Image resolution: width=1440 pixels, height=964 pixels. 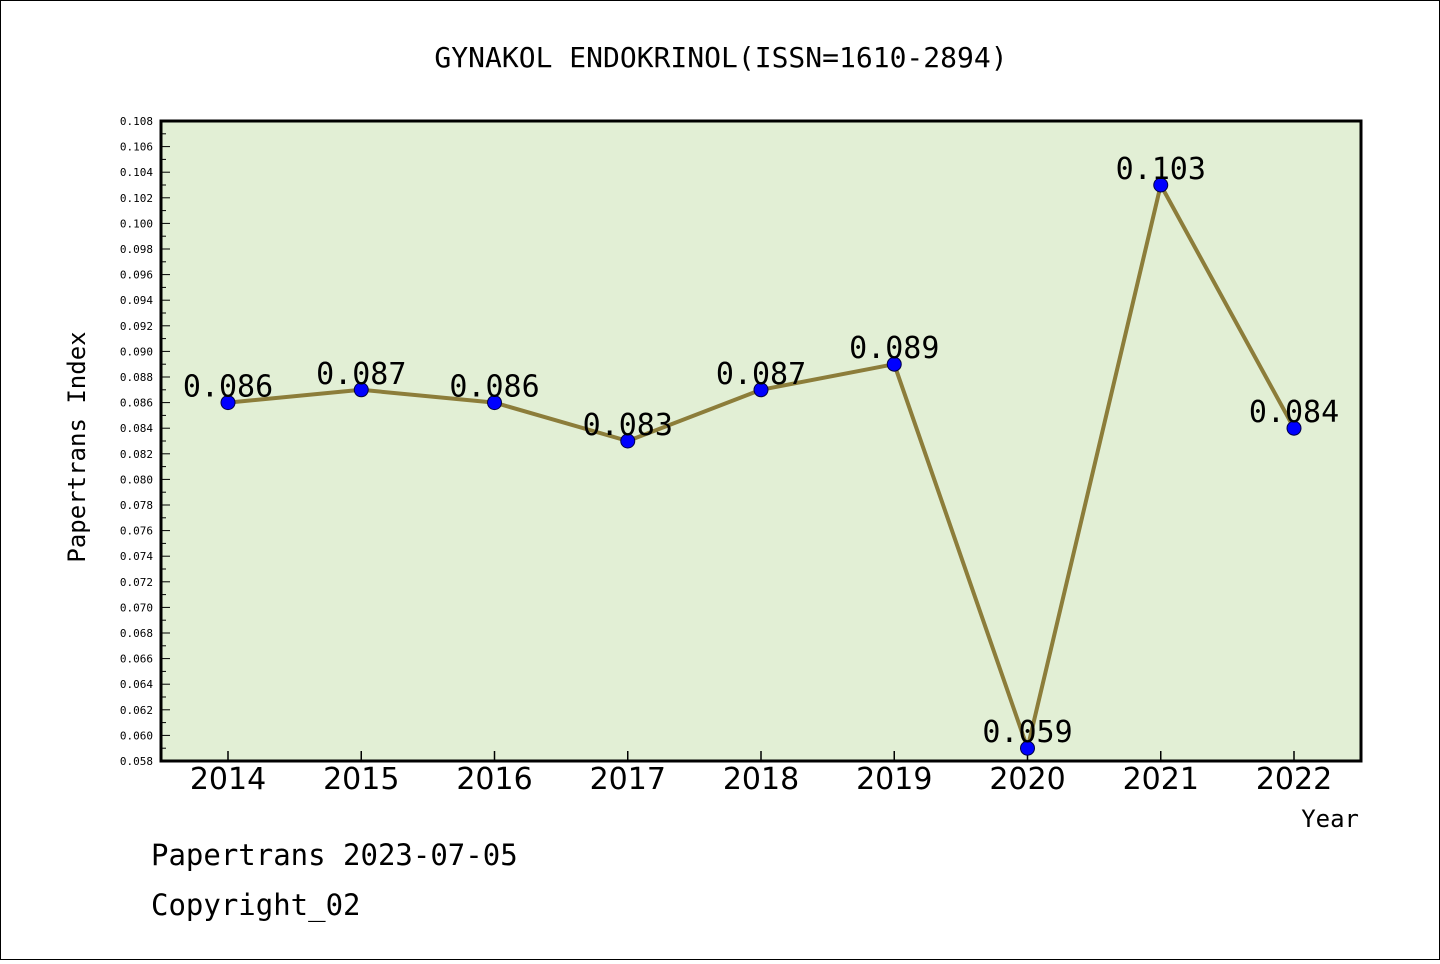 What do you see at coordinates (77, 446) in the screenshot?
I see `y-axis-label: Papertrans Index` at bounding box center [77, 446].